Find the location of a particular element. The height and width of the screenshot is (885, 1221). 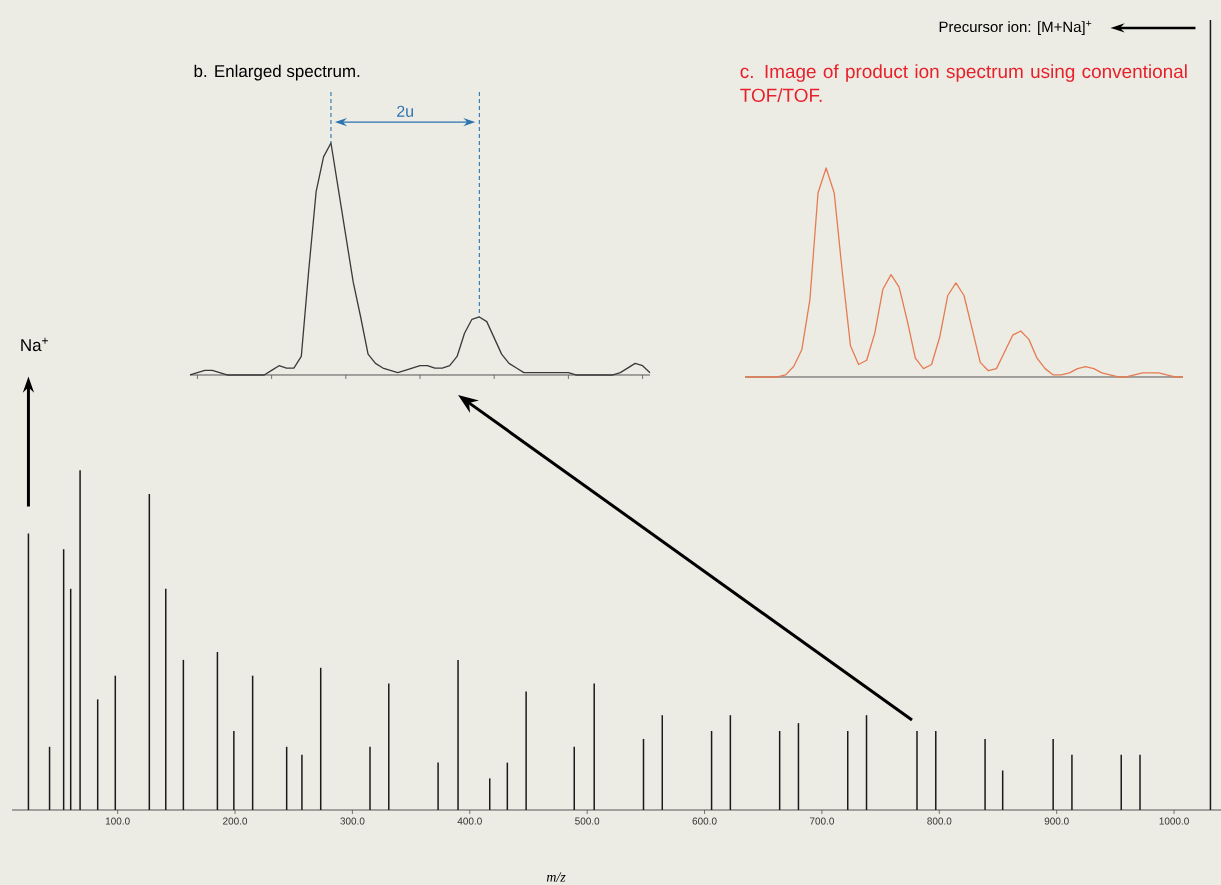

chart-title: b. Enlarged spectrum. is located at coordinates (277, 72).